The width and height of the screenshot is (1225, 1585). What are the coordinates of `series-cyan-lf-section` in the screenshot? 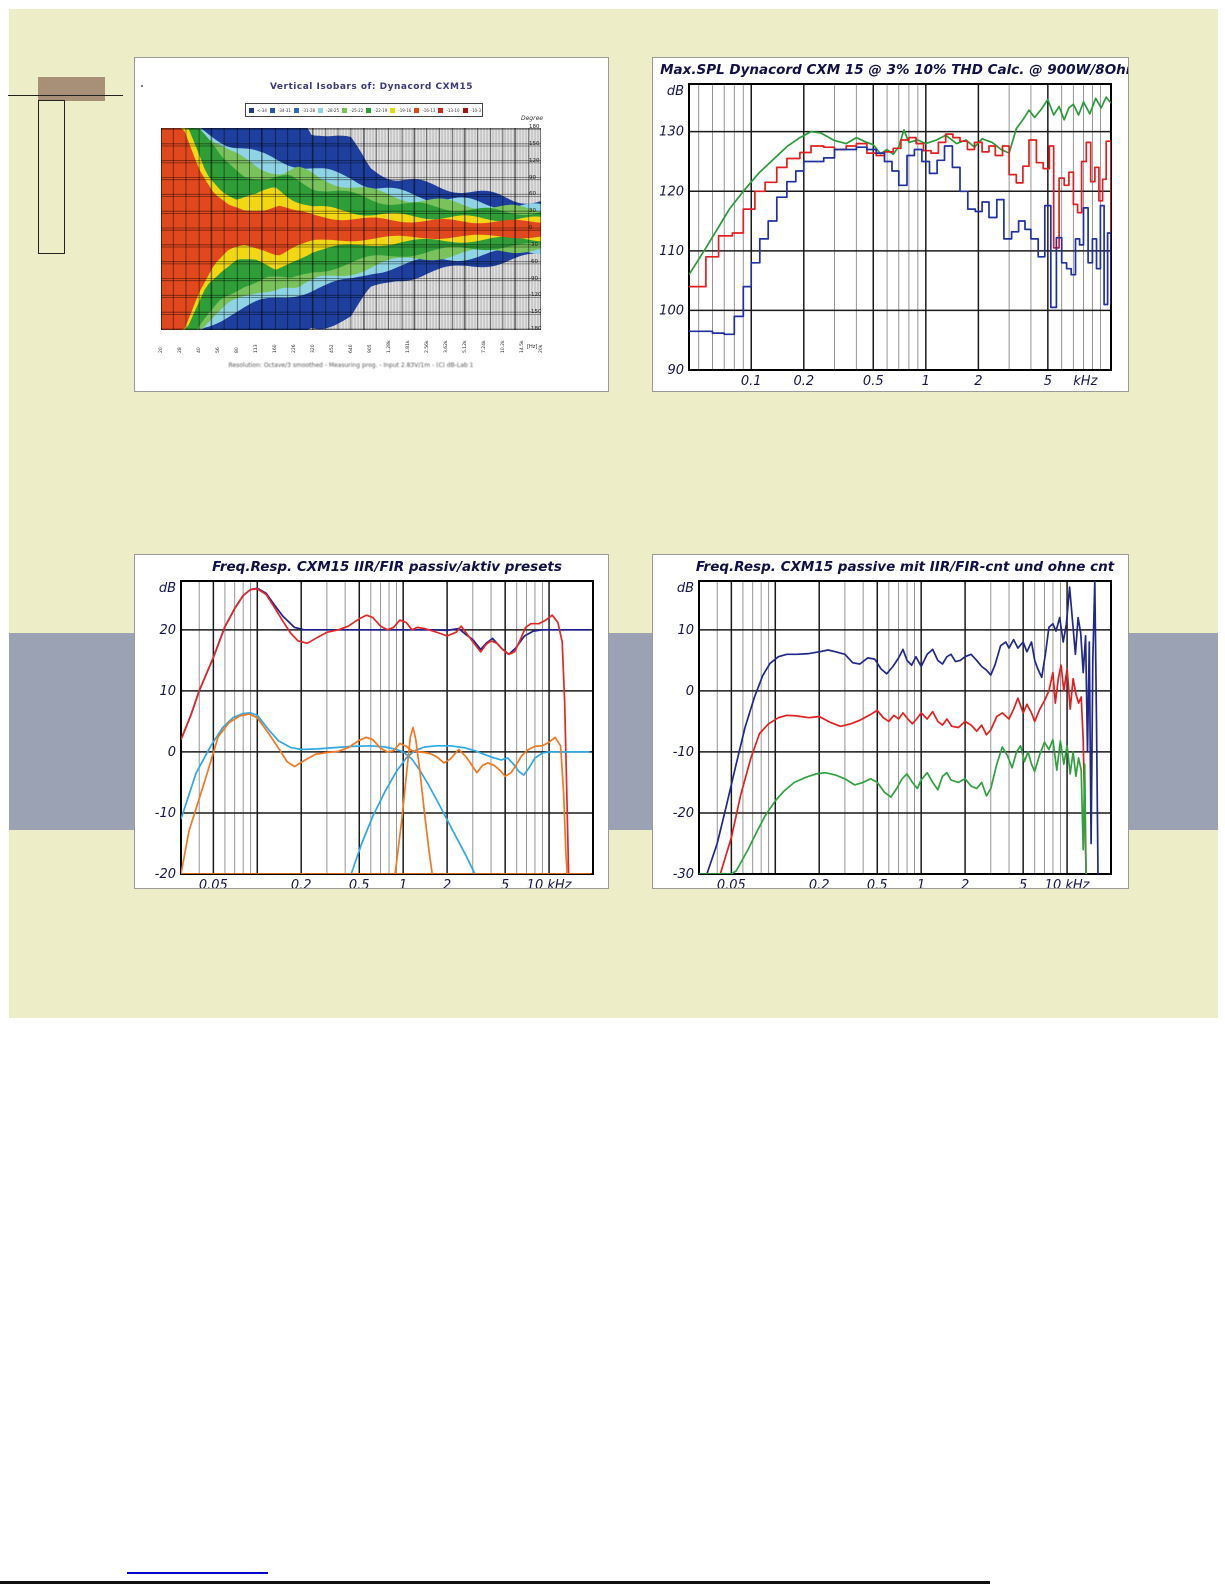 It's located at (328, 793).